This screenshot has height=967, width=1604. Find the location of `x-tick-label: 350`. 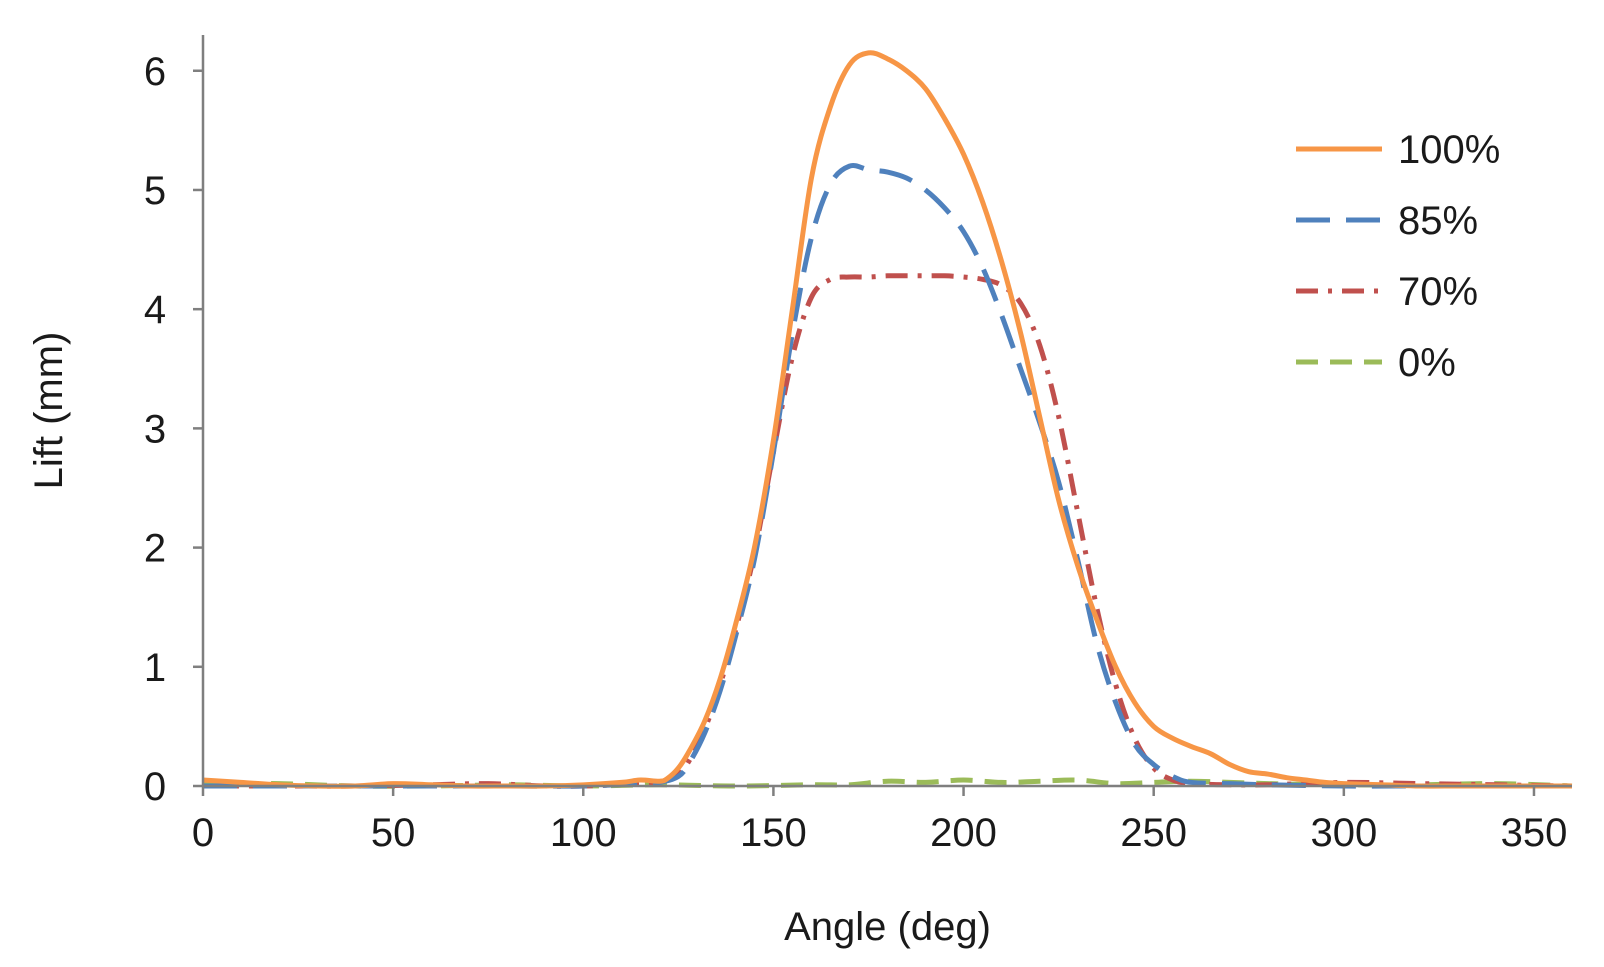

x-tick-label: 350 is located at coordinates (1534, 833).